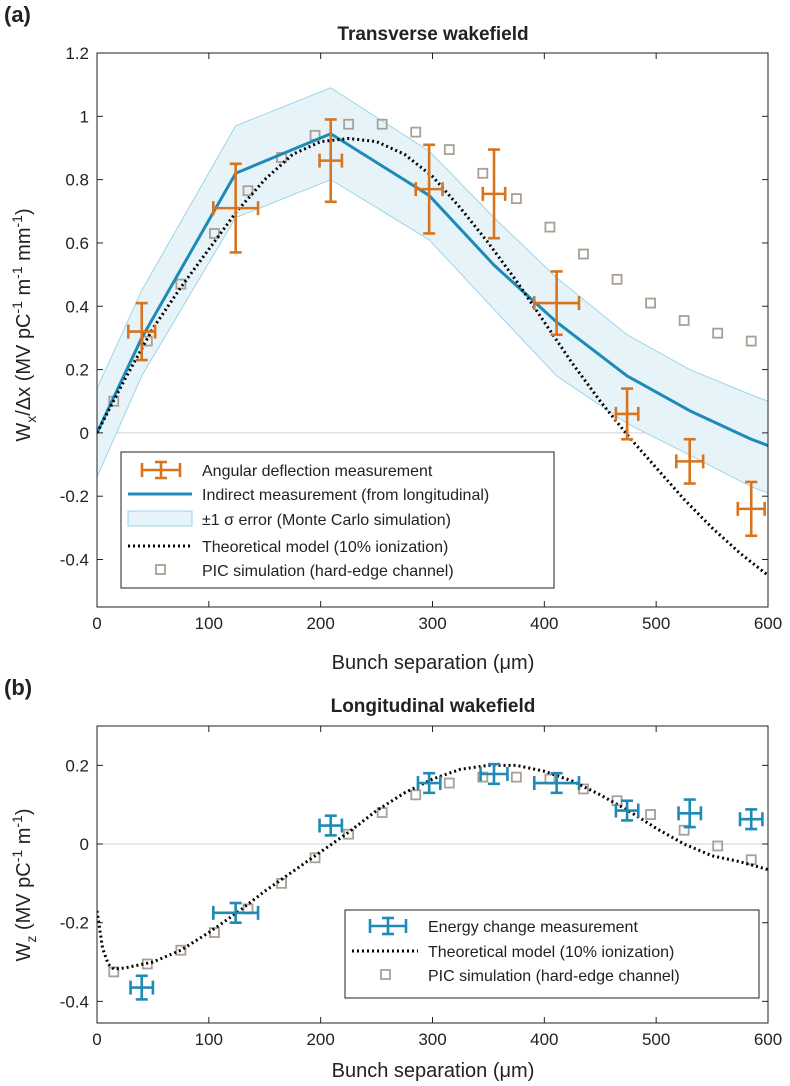 This screenshot has width=790, height=1086. I want to click on y-tick-label-a: 0.6, so click(77, 243).